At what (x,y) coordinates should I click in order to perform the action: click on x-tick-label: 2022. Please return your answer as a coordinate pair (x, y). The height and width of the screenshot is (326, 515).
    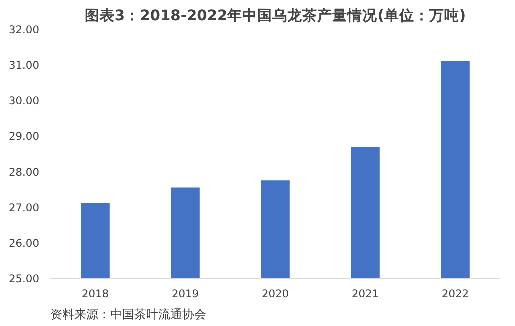
    Looking at the image, I should click on (456, 294).